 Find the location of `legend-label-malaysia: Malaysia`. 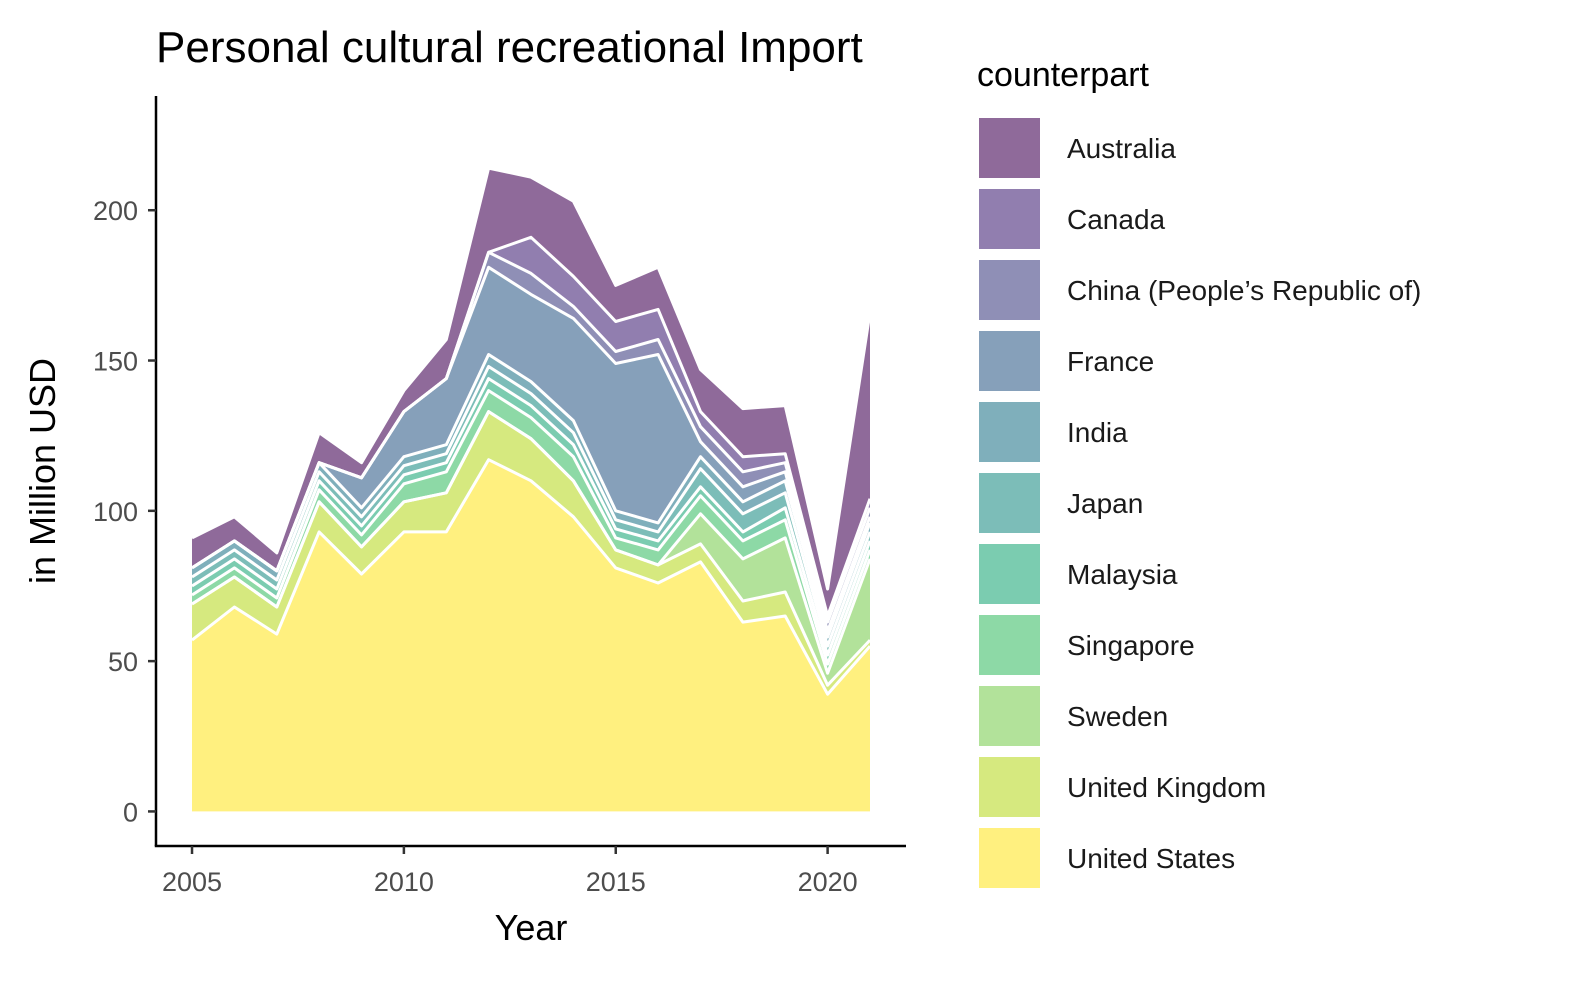

legend-label-malaysia: Malaysia is located at coordinates (1122, 574).